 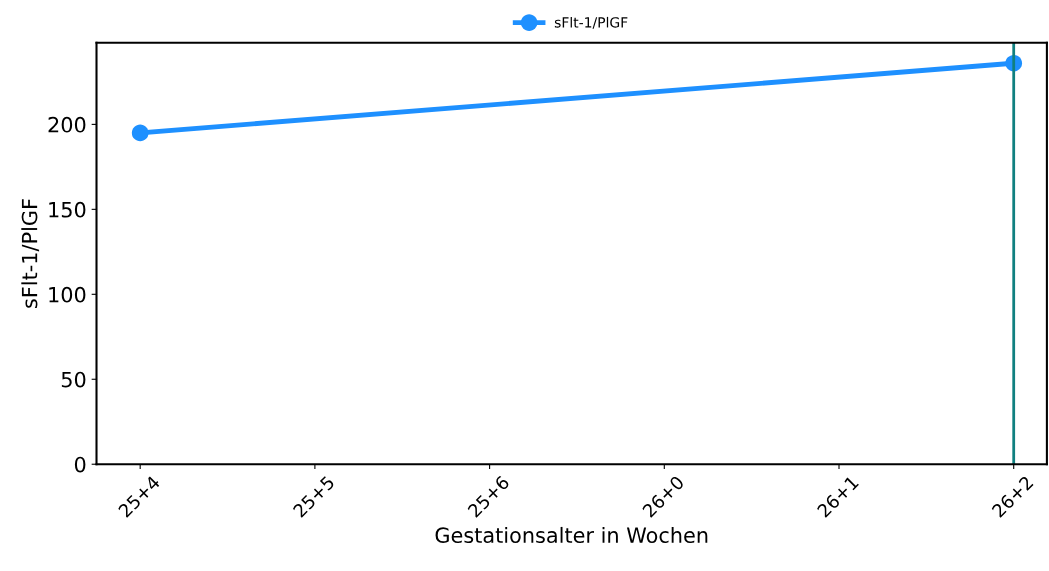 What do you see at coordinates (571, 535) in the screenshot?
I see `x-axis-title: Gestationsalter in Wochen` at bounding box center [571, 535].